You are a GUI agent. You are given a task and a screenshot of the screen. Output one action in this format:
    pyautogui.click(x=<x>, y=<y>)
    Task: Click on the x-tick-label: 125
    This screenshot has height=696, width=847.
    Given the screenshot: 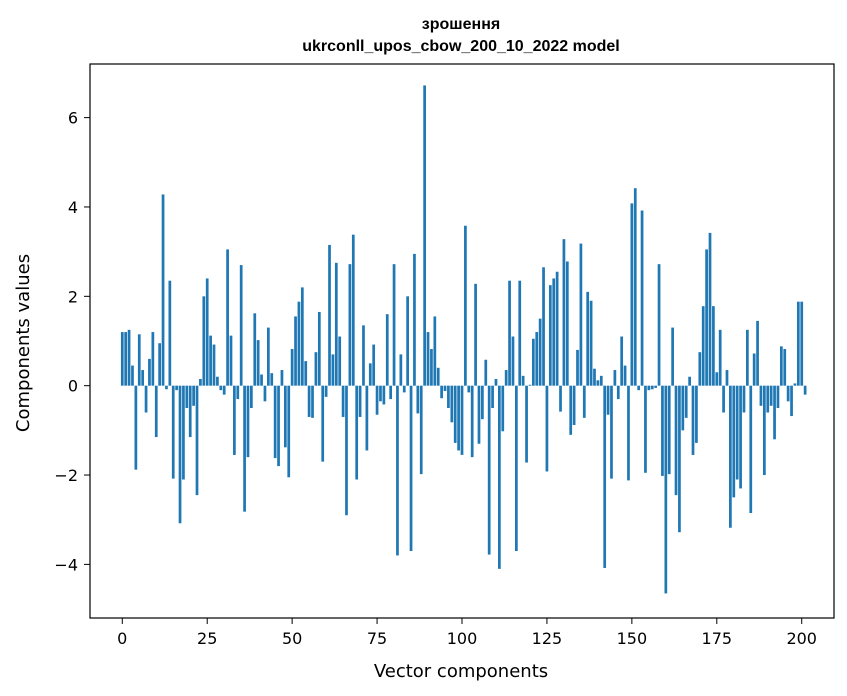 What is the action you would take?
    pyautogui.click(x=547, y=638)
    